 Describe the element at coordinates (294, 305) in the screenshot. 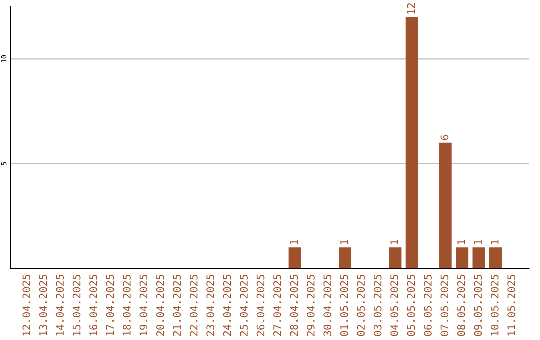

I see `x-tick-label: 28.04.2025` at that location.